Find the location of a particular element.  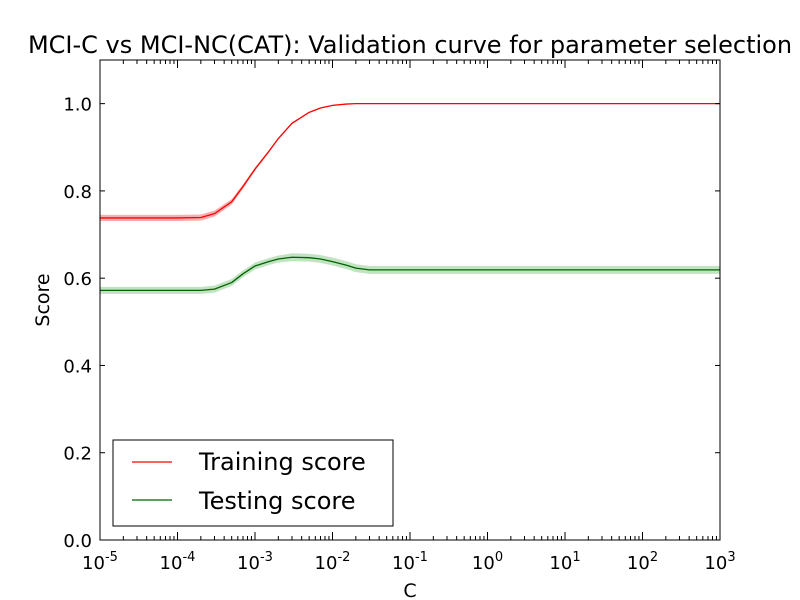

y-tick-label: 0.4 is located at coordinates (77, 366).